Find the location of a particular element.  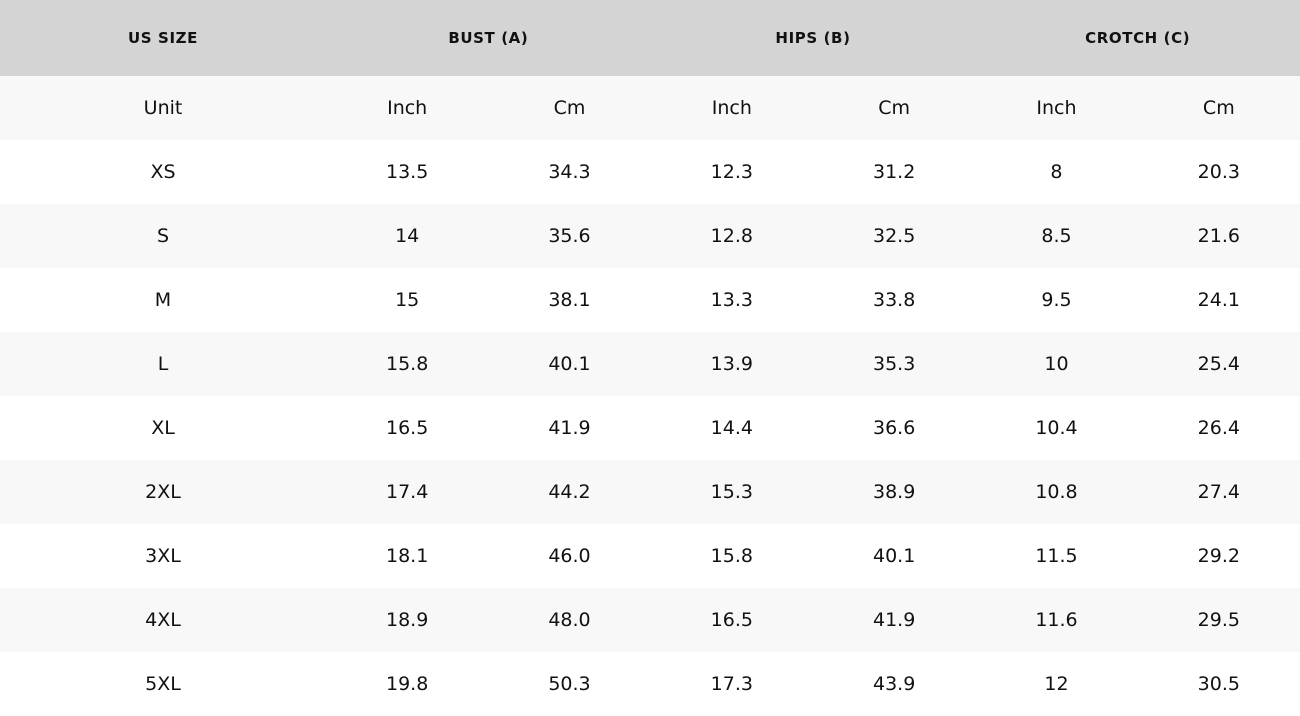

header-row: US SIZE BUST (A) HIPS (B) CROTCH (C) is located at coordinates (650, 38).